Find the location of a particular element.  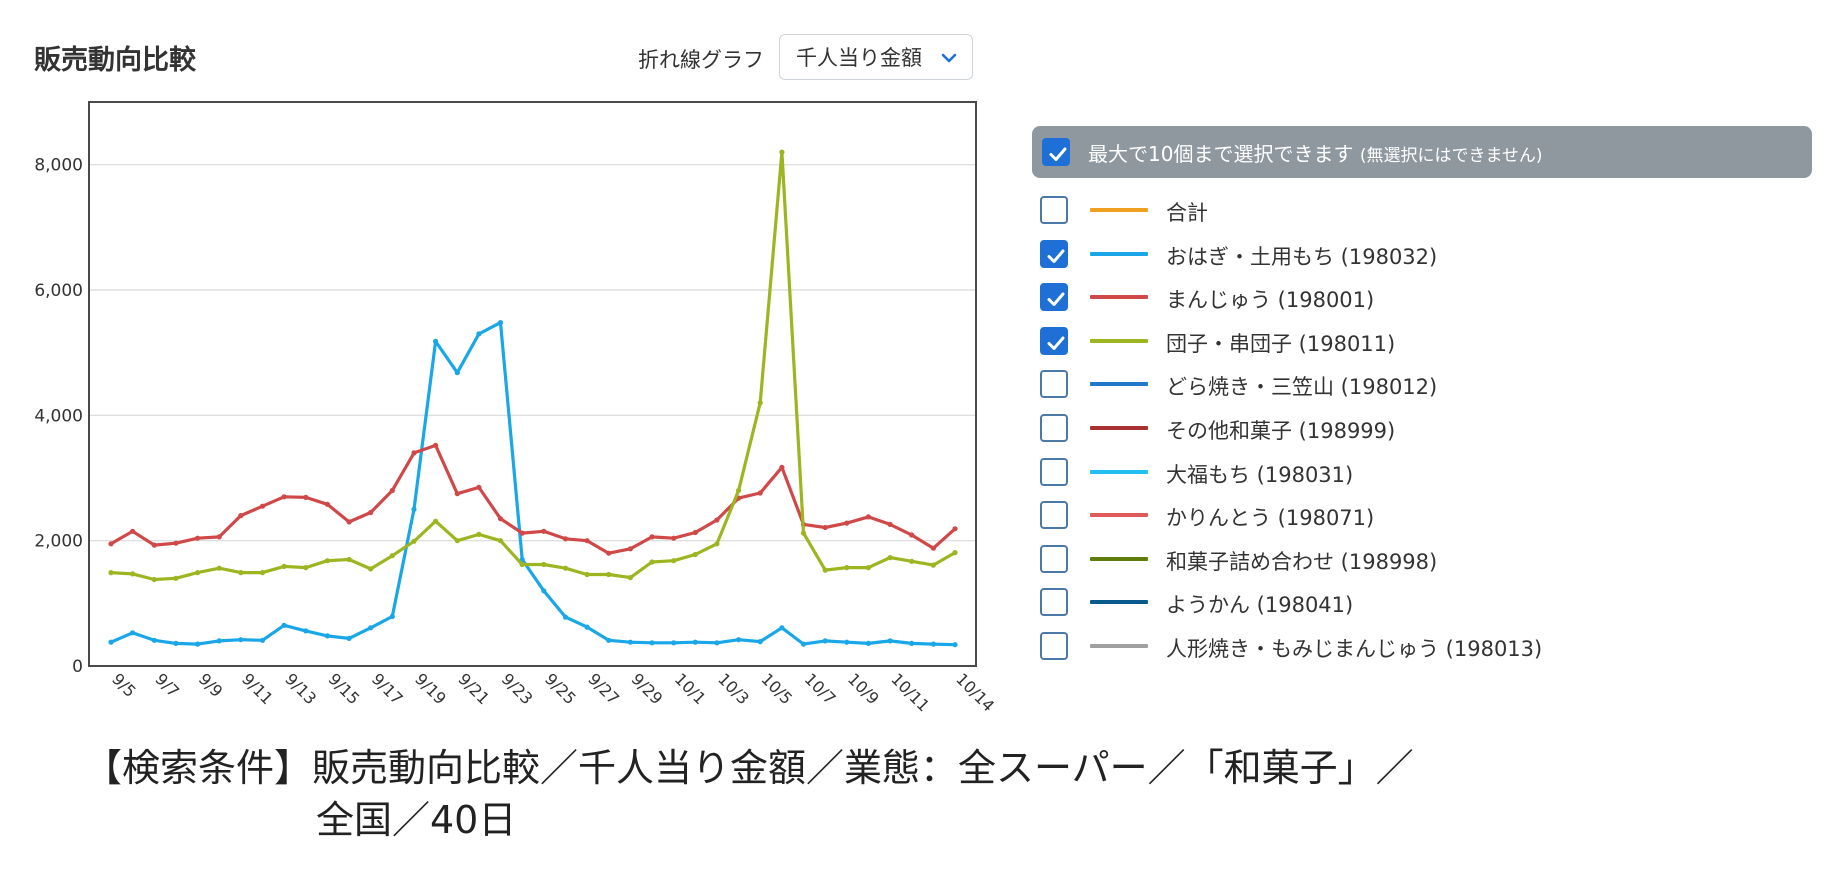

y-tick-label: 2,000 is located at coordinates (58, 542).